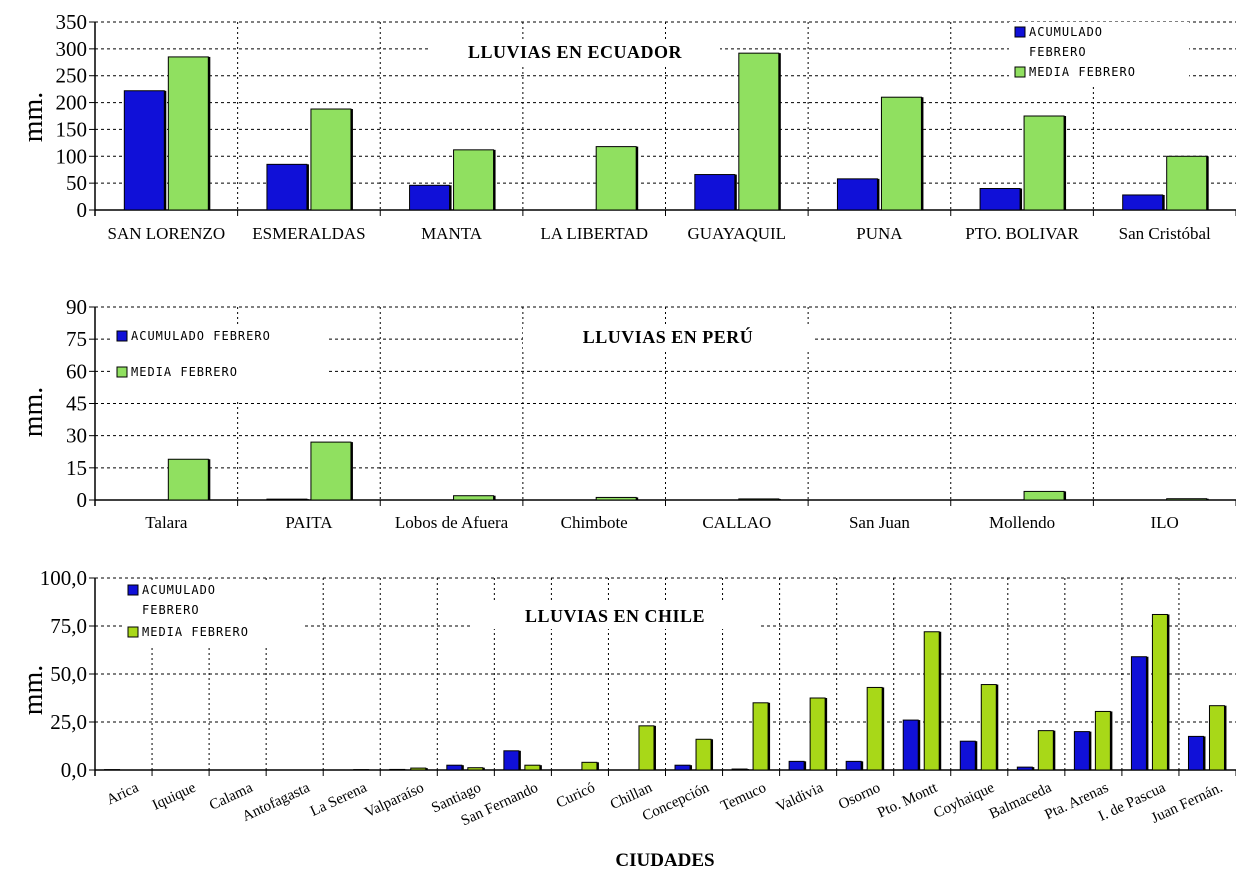 Image resolution: width=1236 pixels, height=870 pixels. Describe the element at coordinates (1165, 522) in the screenshot. I see `x-category-label: ILO` at that location.